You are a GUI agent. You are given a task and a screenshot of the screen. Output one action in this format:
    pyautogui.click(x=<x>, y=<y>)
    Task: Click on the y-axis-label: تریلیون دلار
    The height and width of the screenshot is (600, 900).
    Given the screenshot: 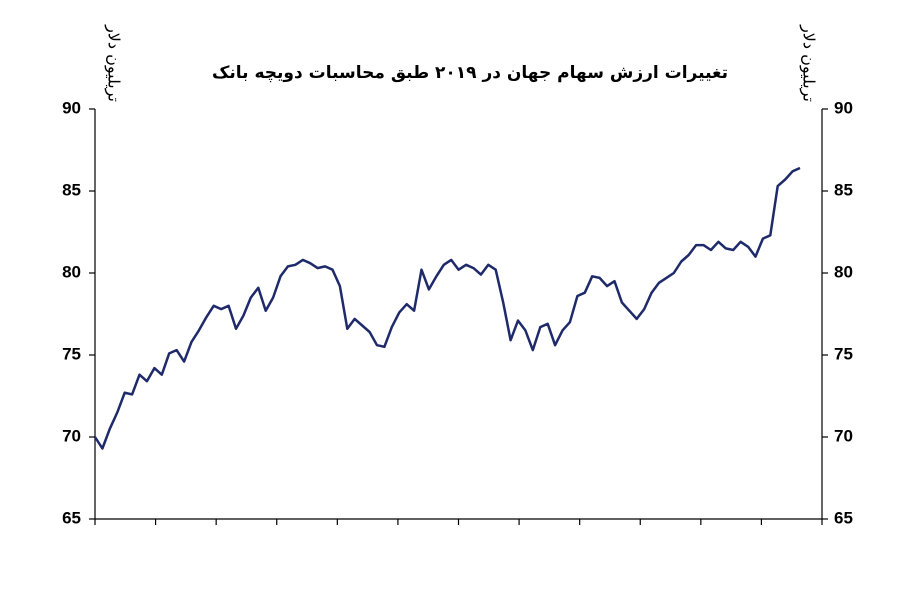 What is the action you would take?
    pyautogui.click(x=114, y=63)
    